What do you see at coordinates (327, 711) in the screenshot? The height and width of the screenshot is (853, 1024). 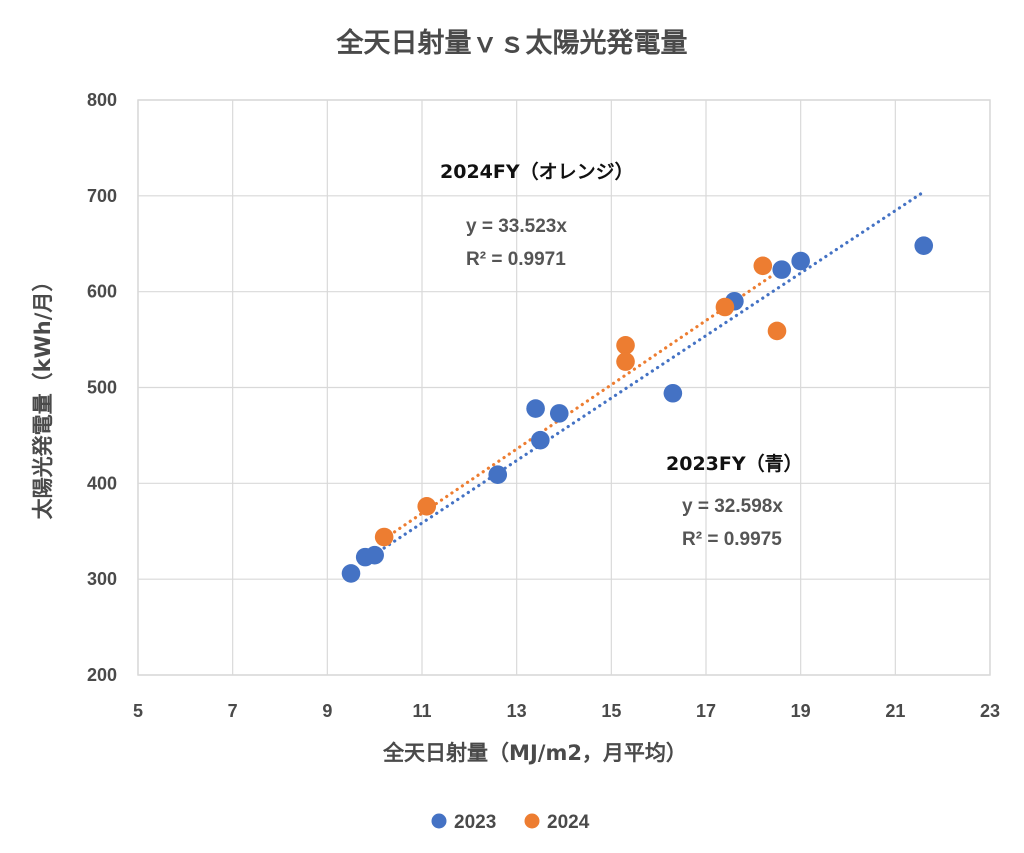 I see `x-tick-label: 9` at bounding box center [327, 711].